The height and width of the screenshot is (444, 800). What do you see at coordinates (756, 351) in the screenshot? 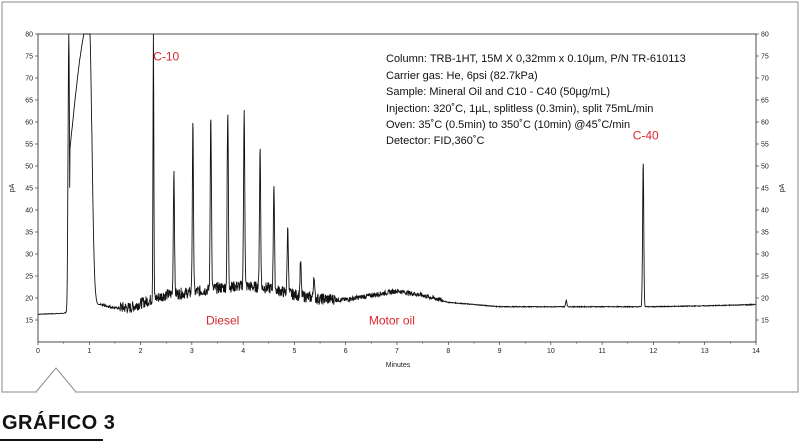
I see `x-tick-label: 14` at bounding box center [756, 351].